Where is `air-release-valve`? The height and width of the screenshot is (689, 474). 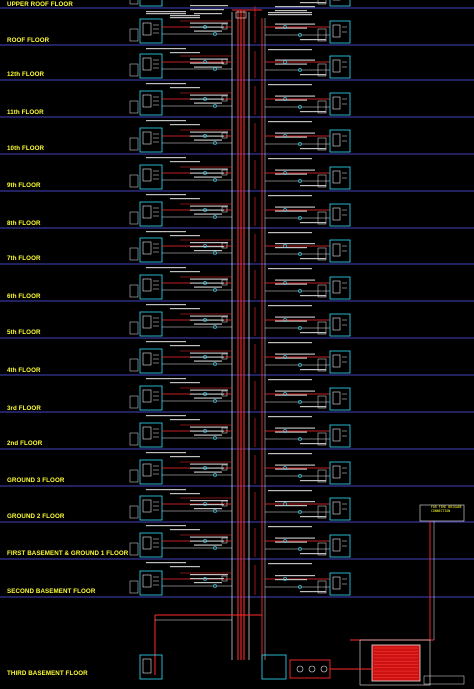 air-release-valve is located at coordinates (241, 15).